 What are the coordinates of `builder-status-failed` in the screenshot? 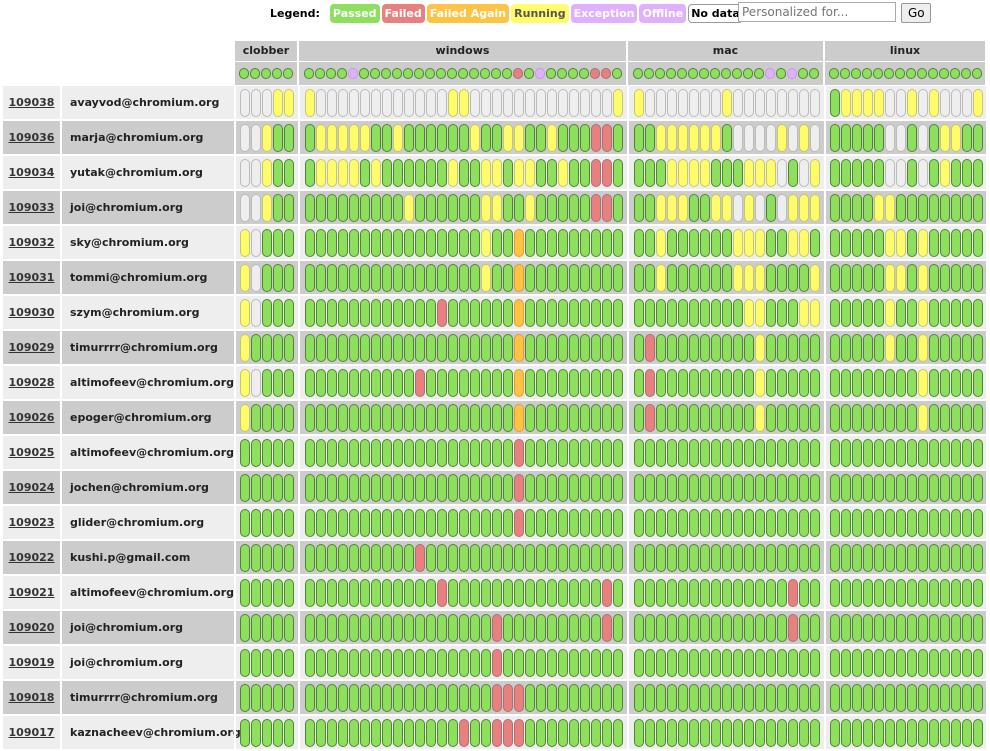 It's located at (605, 73).